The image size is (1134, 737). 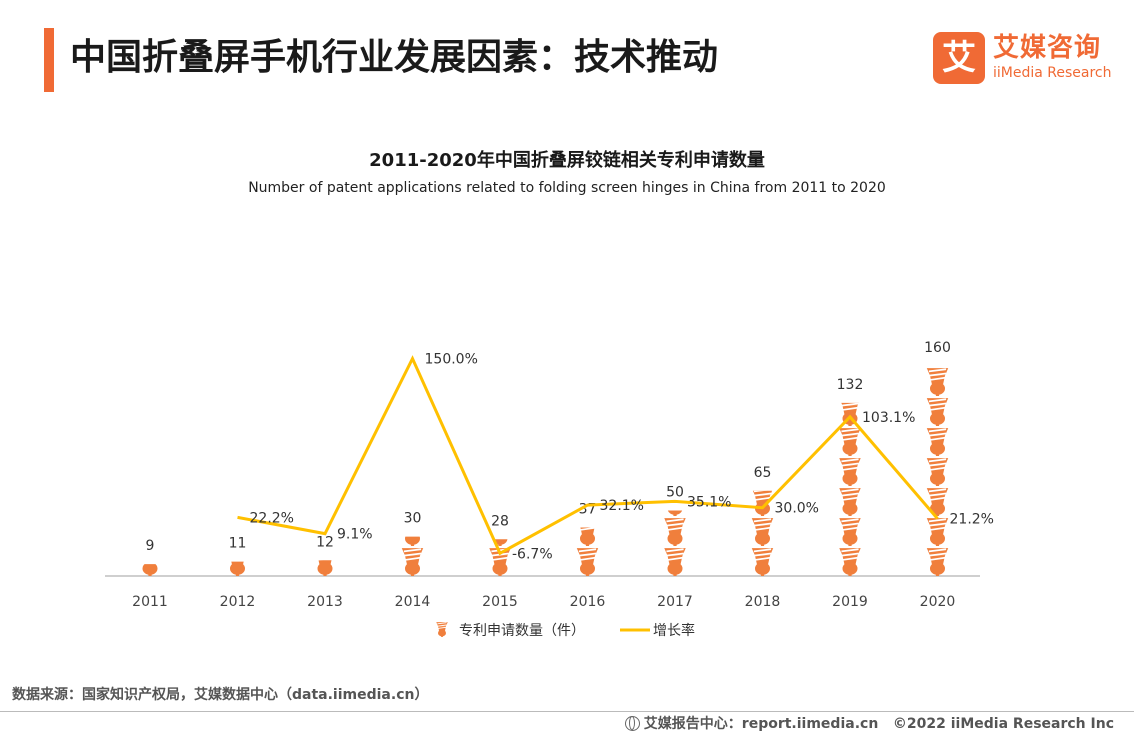 What do you see at coordinates (1047, 48) in the screenshot?
I see `logo-text-cn: 艾媒咨询` at bounding box center [1047, 48].